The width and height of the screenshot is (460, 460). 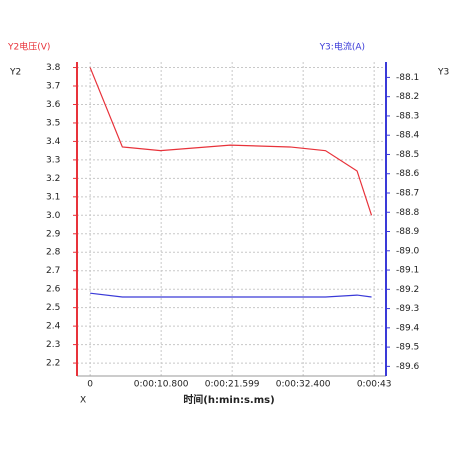 What do you see at coordinates (90, 385) in the screenshot?
I see `x-tick-label: 0` at bounding box center [90, 385].